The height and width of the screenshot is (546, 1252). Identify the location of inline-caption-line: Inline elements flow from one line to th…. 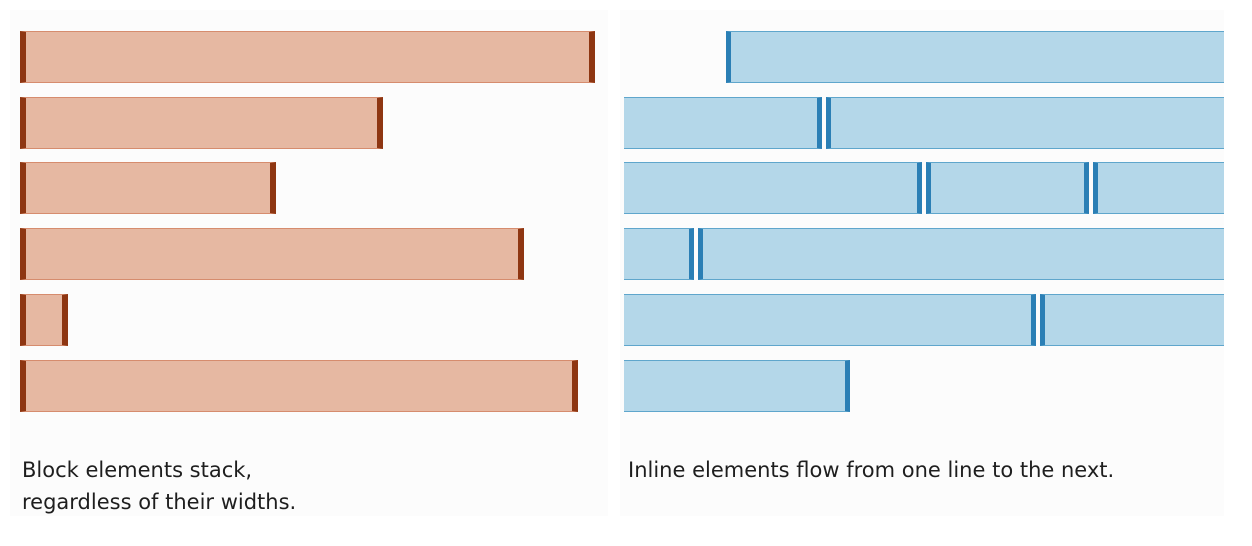
(871, 470).